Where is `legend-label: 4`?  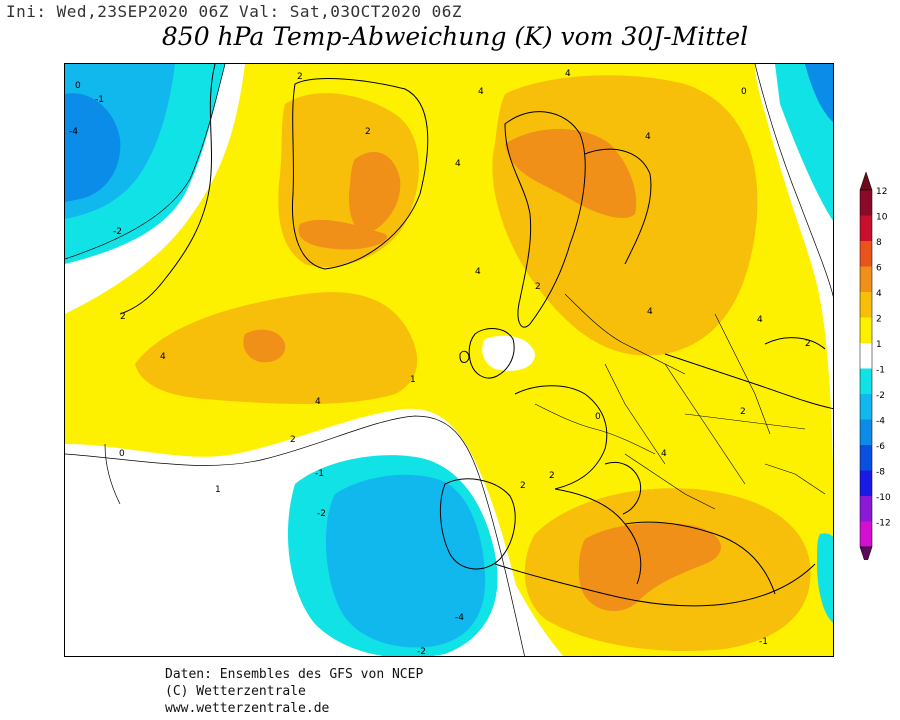 legend-label: 4 is located at coordinates (879, 294).